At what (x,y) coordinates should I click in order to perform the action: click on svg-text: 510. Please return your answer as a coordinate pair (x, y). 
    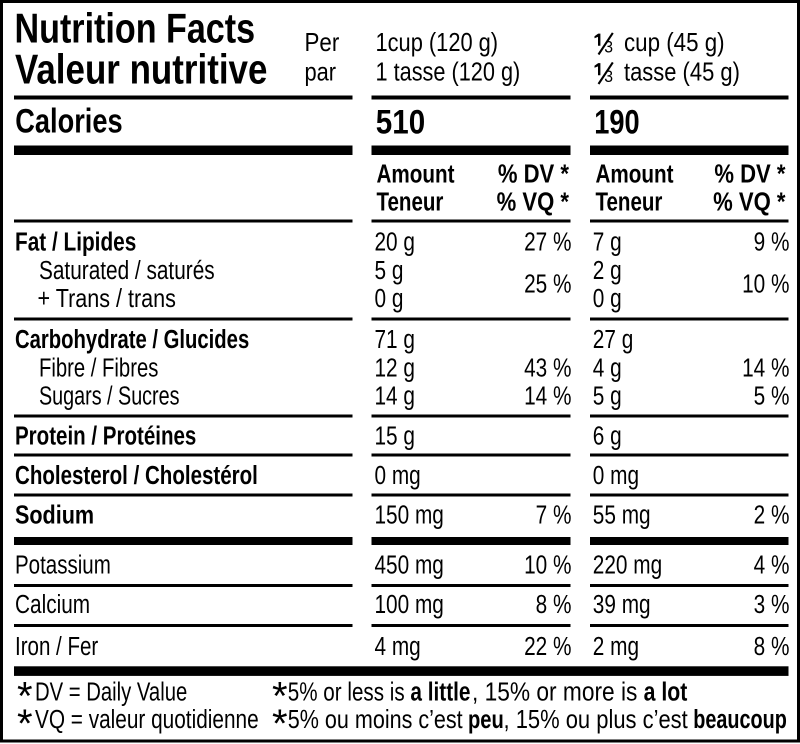
    Looking at the image, I should click on (400, 122).